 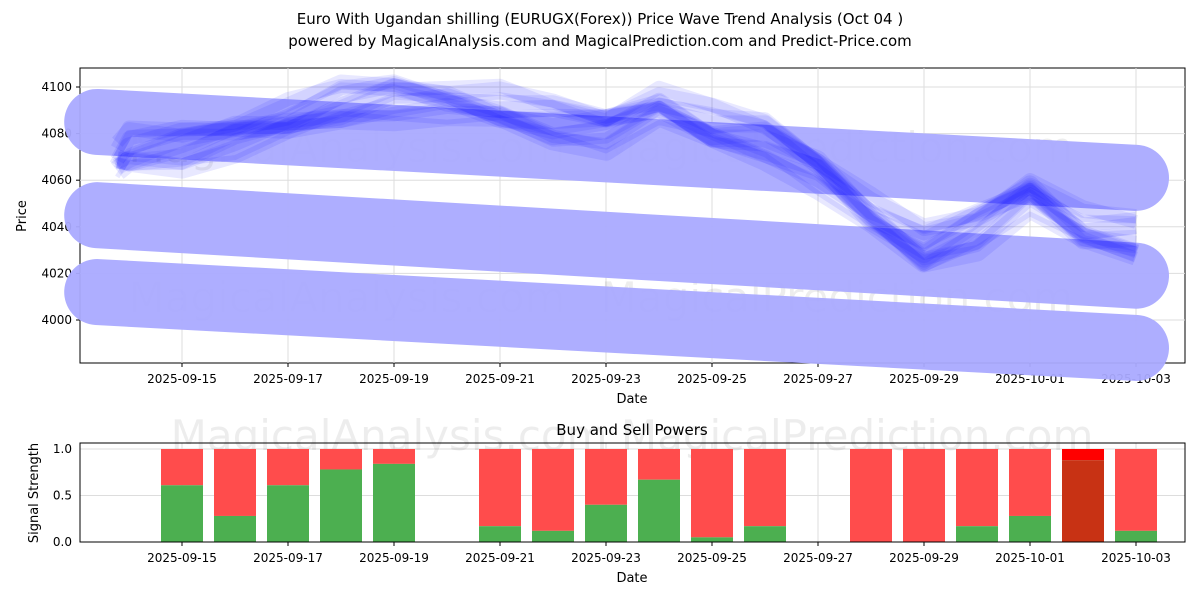 I want to click on y-tick-label: 4000, so click(x=56, y=320).